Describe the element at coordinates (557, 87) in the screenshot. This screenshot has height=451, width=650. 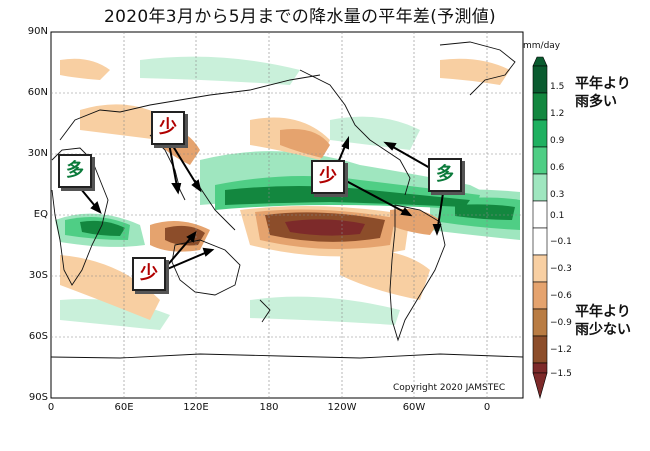
I see `colorbar-tick: 1.5` at that location.